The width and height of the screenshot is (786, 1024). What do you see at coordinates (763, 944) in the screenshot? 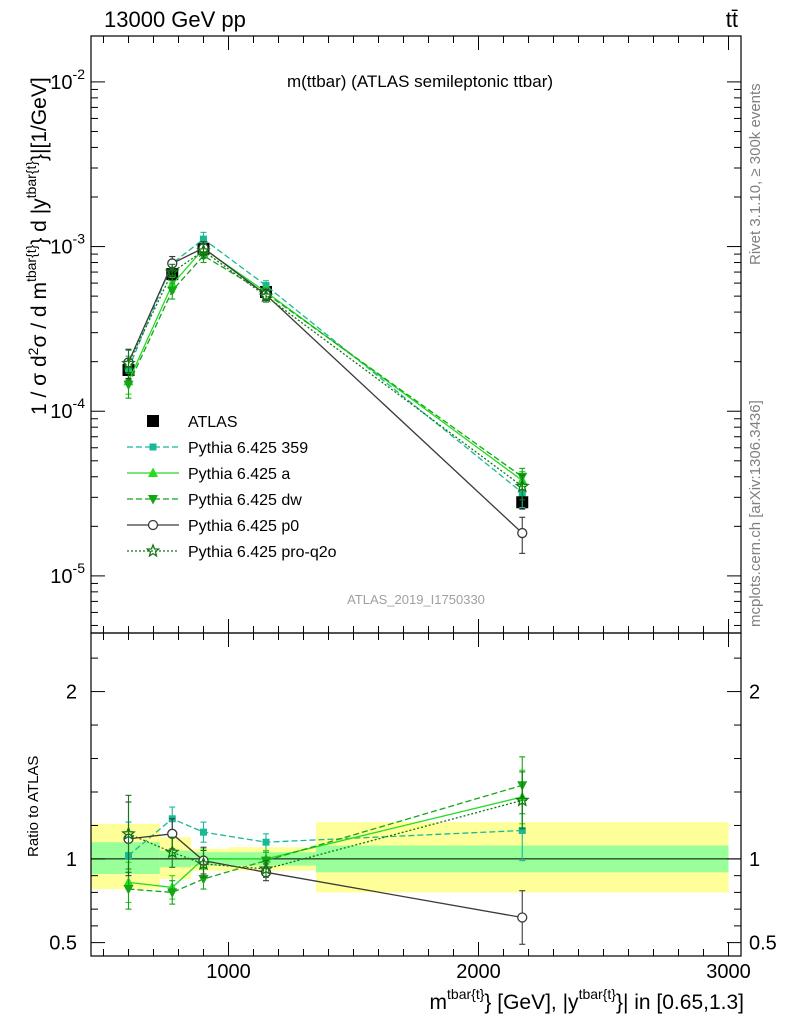
I see `ratio-y-tick-label-right: 0.5` at bounding box center [763, 944].